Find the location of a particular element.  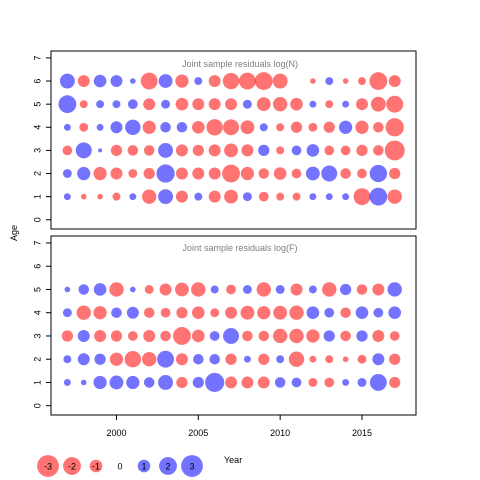

y-tick-label: 4 is located at coordinates (37, 312).